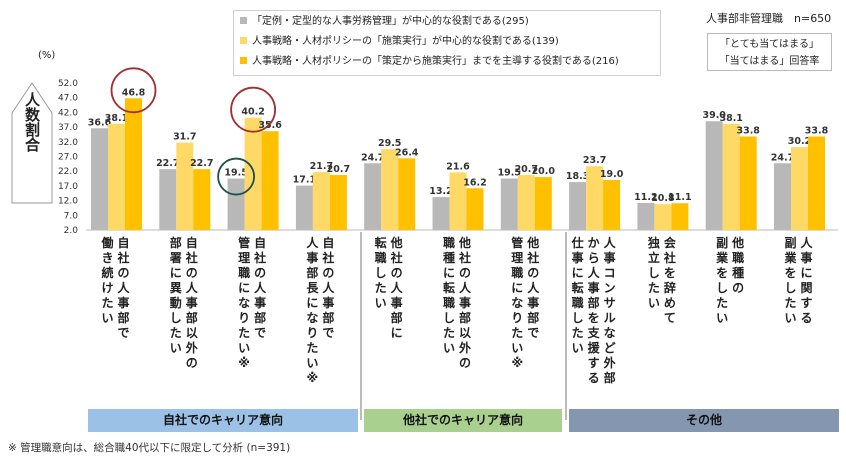 The width and height of the screenshot is (846, 460). Describe the element at coordinates (609, 310) in the screenshot. I see `category-label-line: 人事コンサルなど外部` at that location.